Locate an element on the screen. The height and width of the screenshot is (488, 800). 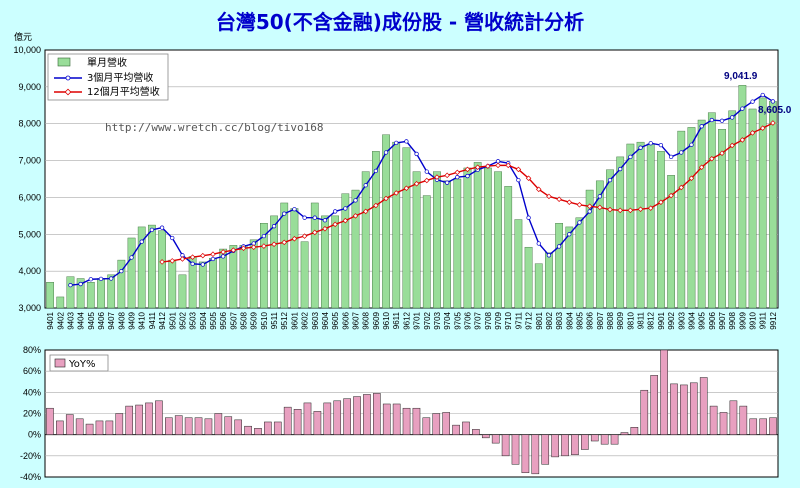
x-tick-label: 9407 is located at coordinates (111, 320).